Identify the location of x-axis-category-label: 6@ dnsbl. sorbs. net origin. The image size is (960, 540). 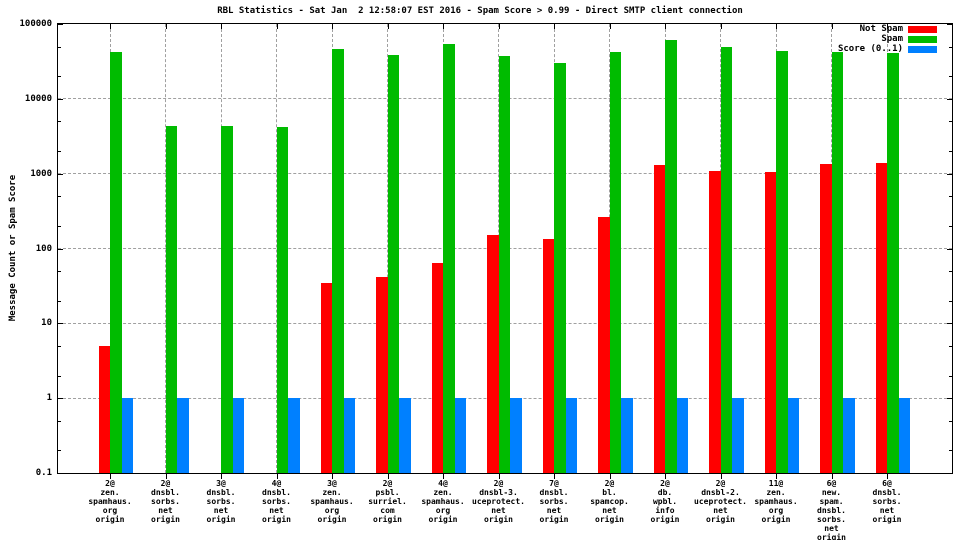
(887, 501).